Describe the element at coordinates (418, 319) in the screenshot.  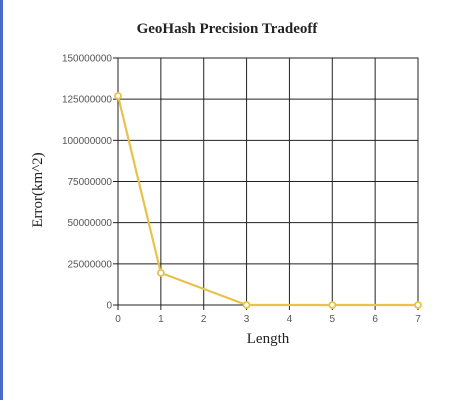
I see `x-tick-label: 7` at that location.